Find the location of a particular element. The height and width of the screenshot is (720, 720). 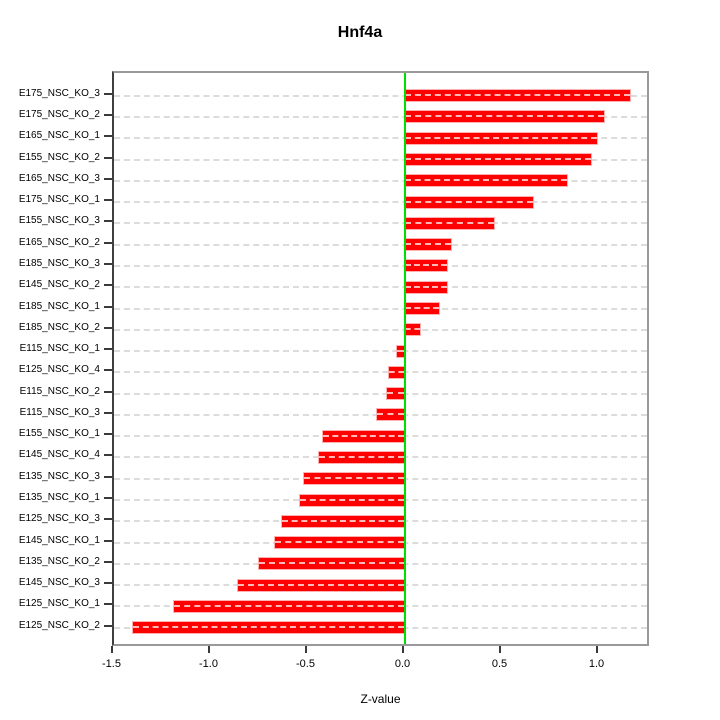

y-tick-label: E185_NSC_KO_1 is located at coordinates (59, 306).